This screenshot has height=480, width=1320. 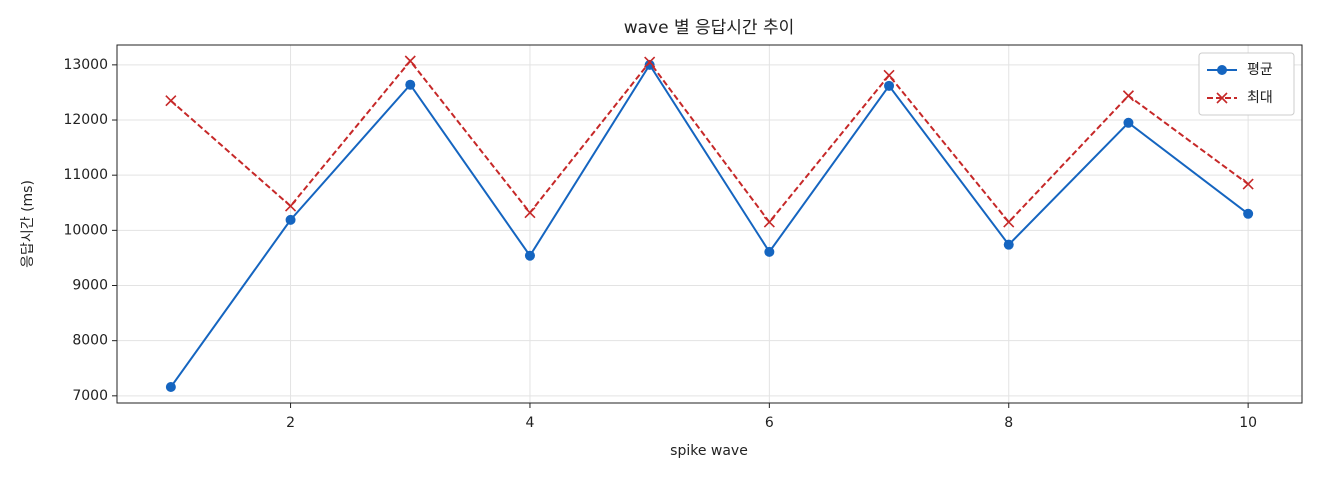 I want to click on y-tick-label: 13000, so click(x=85, y=65).